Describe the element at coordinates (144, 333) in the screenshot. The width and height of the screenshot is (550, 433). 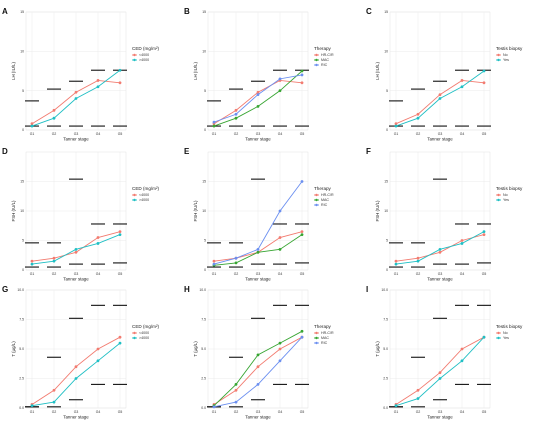
I see `panel-g-legend-label: <4000` at that location.